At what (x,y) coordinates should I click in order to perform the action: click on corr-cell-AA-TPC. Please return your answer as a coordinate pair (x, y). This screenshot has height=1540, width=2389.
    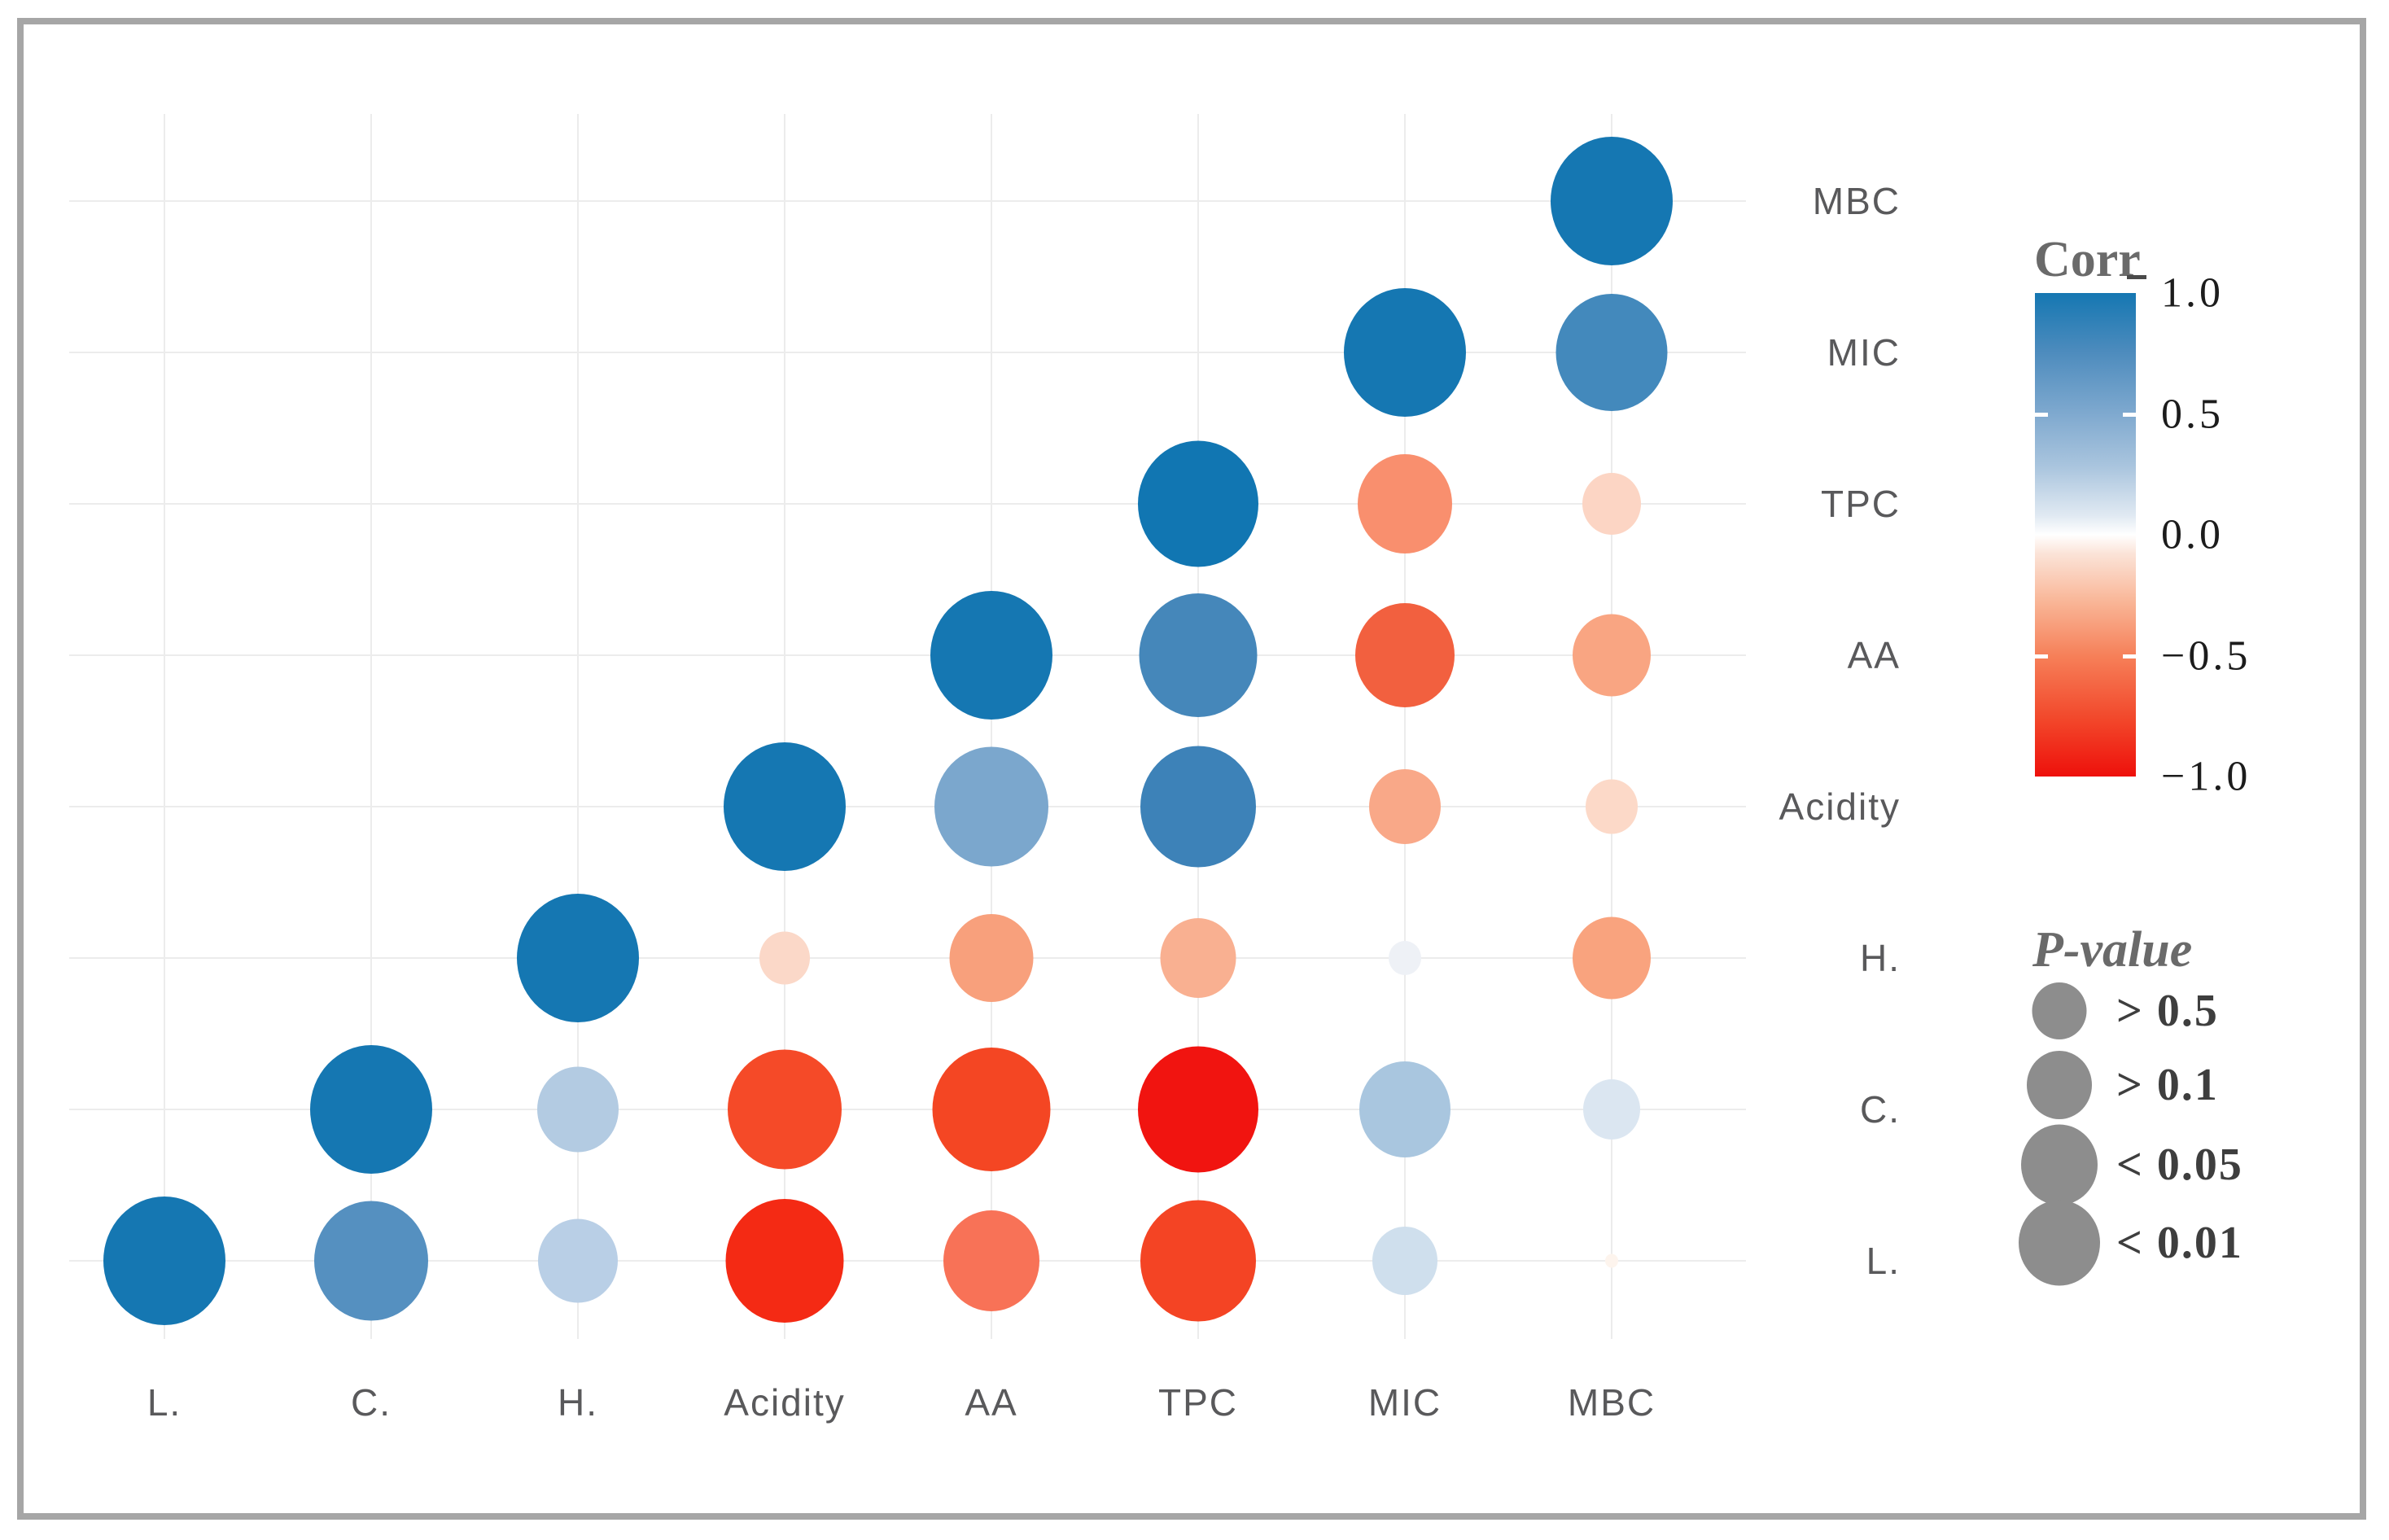
    Looking at the image, I should click on (1198, 655).